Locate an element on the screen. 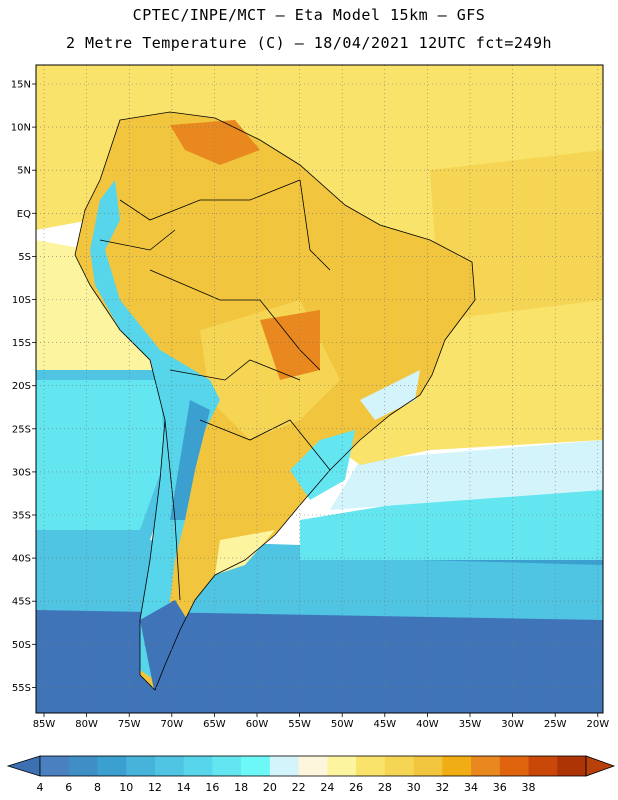  lat-label: 45S is located at coordinates (21, 602).